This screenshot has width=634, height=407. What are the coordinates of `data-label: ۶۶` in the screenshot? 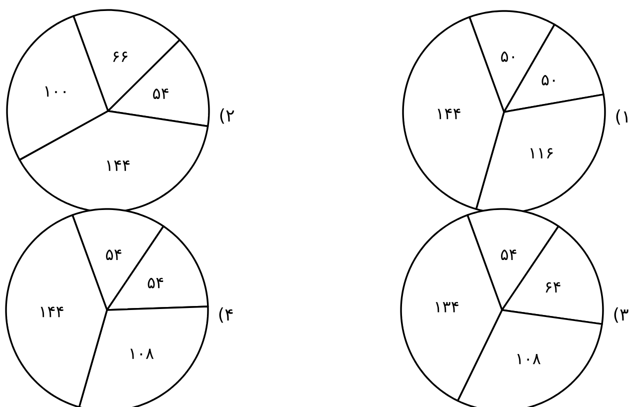 It's located at (120, 57).